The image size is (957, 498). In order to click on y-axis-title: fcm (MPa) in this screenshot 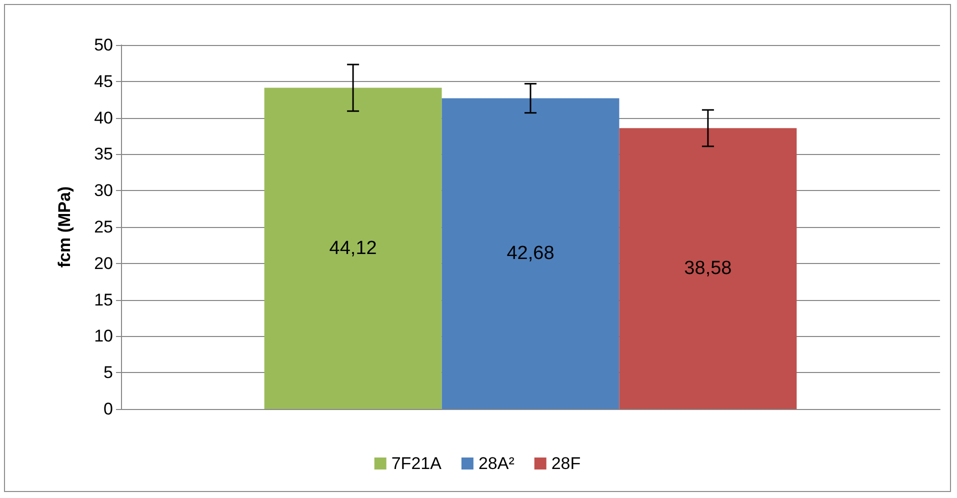, I will do `click(64, 227)`.